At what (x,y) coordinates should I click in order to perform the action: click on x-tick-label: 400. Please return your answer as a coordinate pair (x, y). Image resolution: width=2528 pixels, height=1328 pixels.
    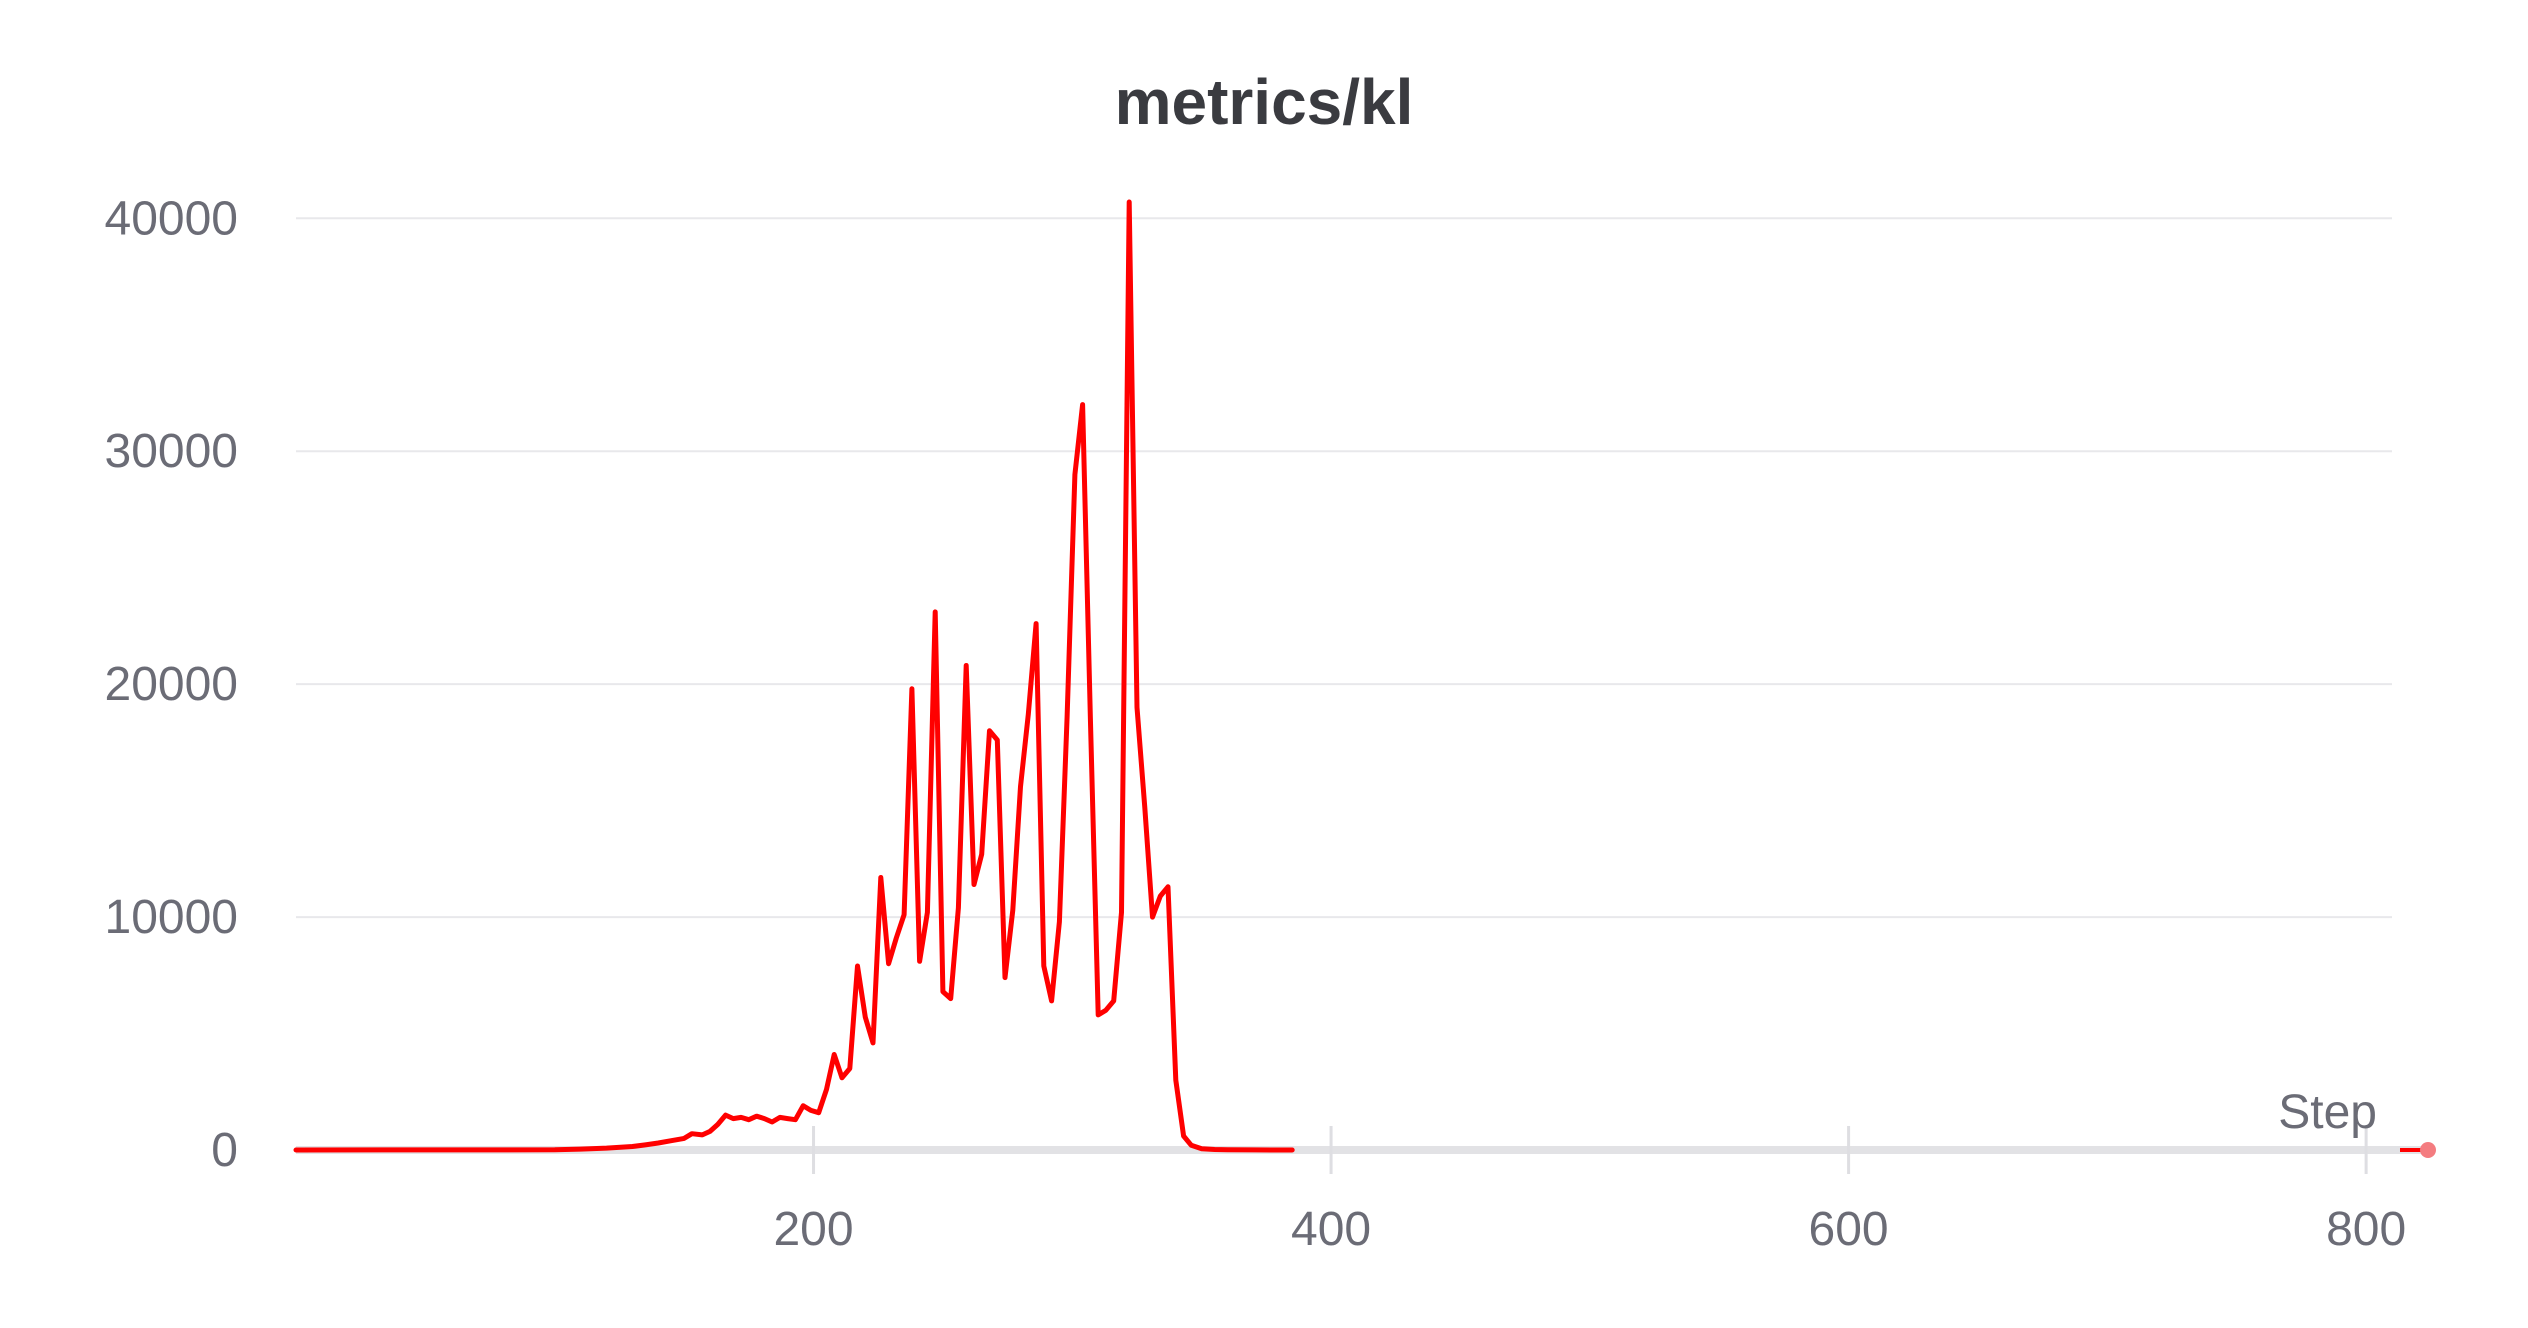
    Looking at the image, I should click on (1331, 1229).